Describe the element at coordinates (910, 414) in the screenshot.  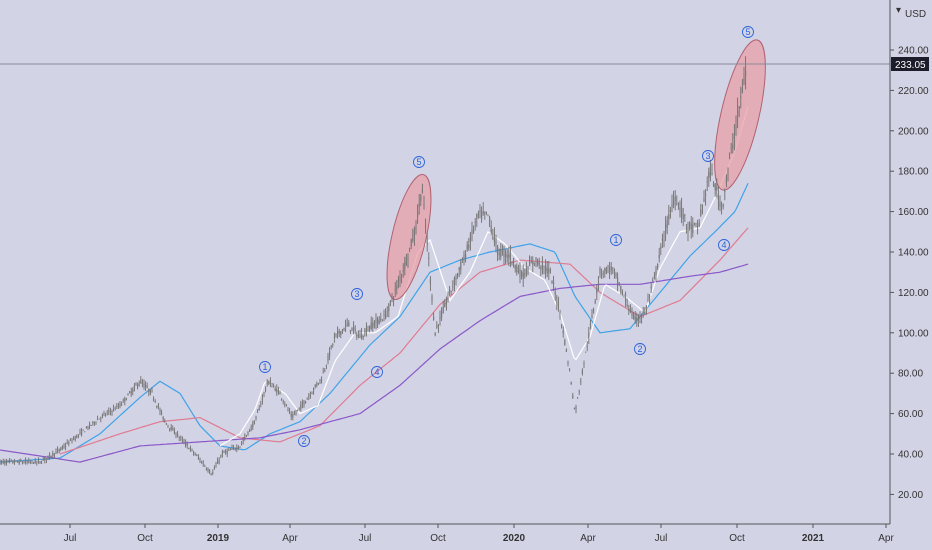
I see `price-tick-label: 60.00` at that location.